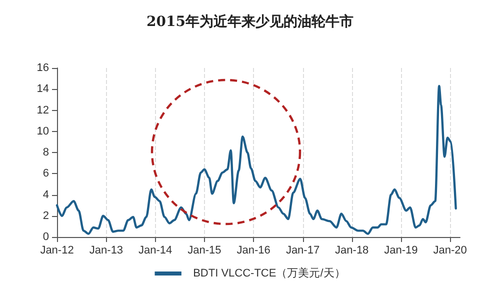  I want to click on x-tick-label: Jan-15, so click(205, 250).